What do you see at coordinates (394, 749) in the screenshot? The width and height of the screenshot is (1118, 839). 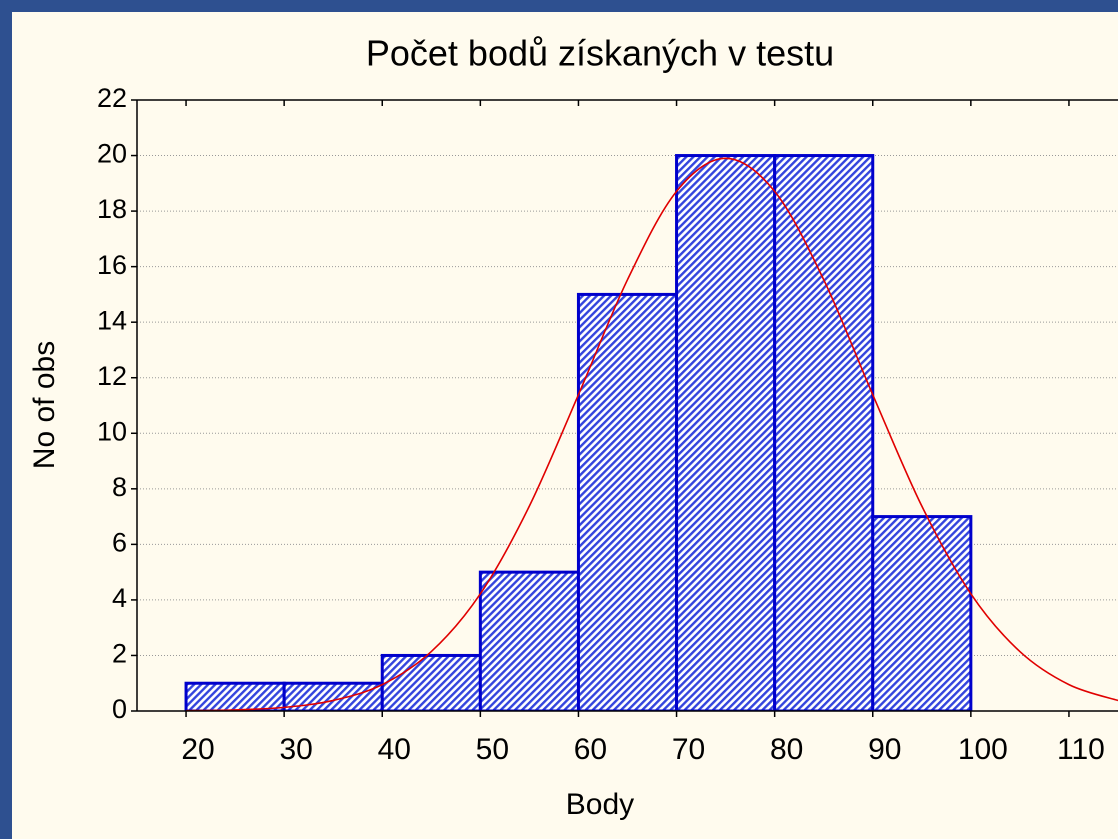 I see `x-tick-label: 40` at bounding box center [394, 749].